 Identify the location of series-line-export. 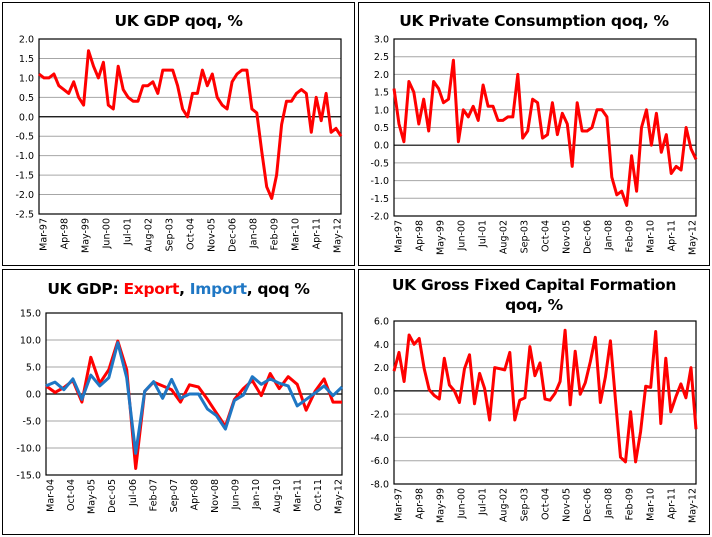
(193, 404).